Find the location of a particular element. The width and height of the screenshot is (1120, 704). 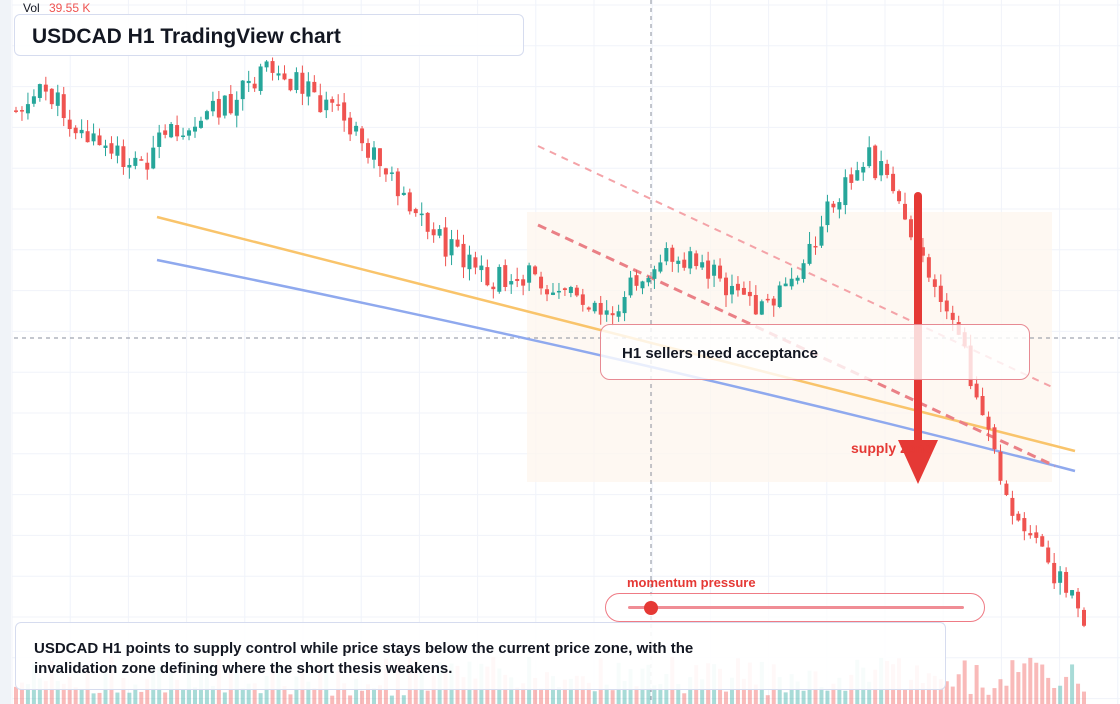

momentum-label: momentum pressure is located at coordinates (691, 582).